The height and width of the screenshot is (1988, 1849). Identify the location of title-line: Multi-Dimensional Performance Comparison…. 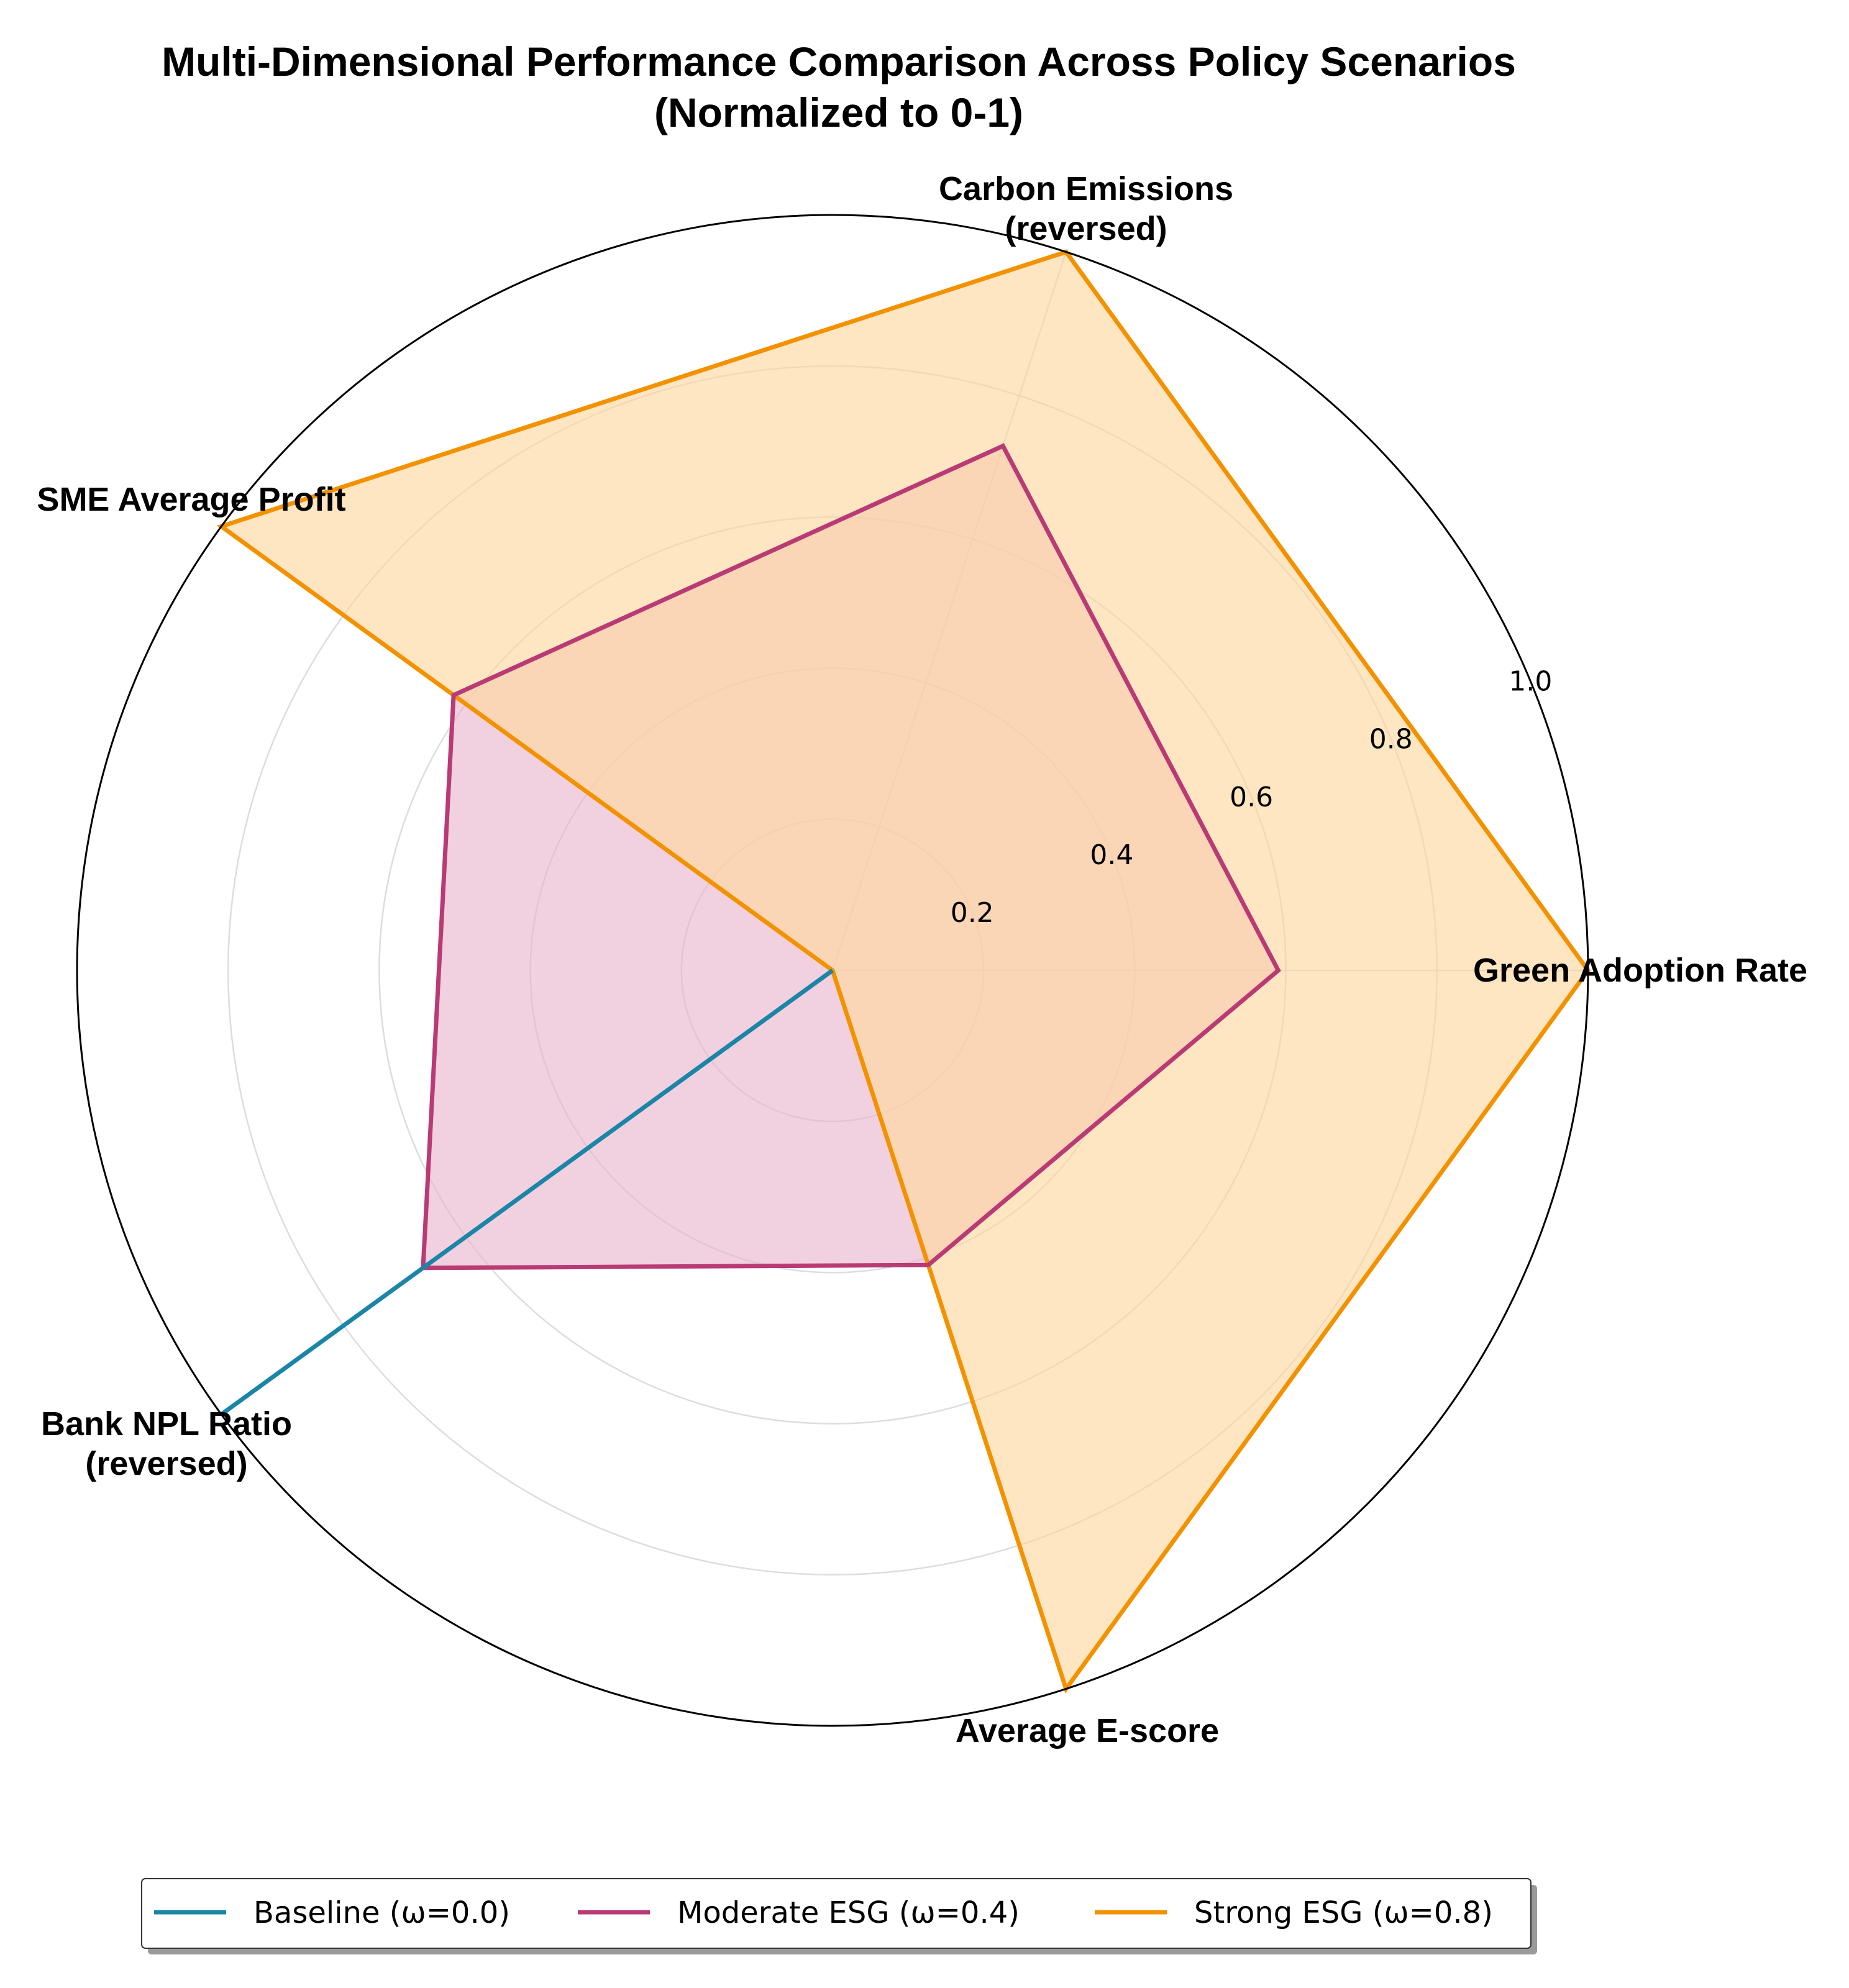
(839, 61).